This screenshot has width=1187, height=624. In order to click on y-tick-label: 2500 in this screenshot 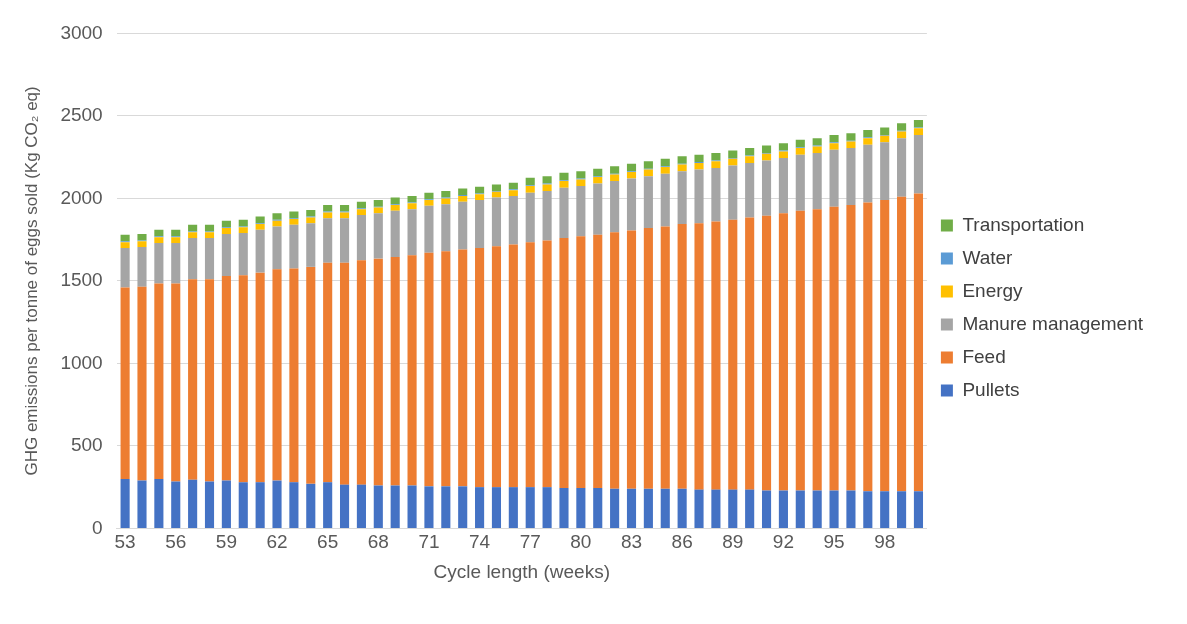, I will do `click(81, 115)`.